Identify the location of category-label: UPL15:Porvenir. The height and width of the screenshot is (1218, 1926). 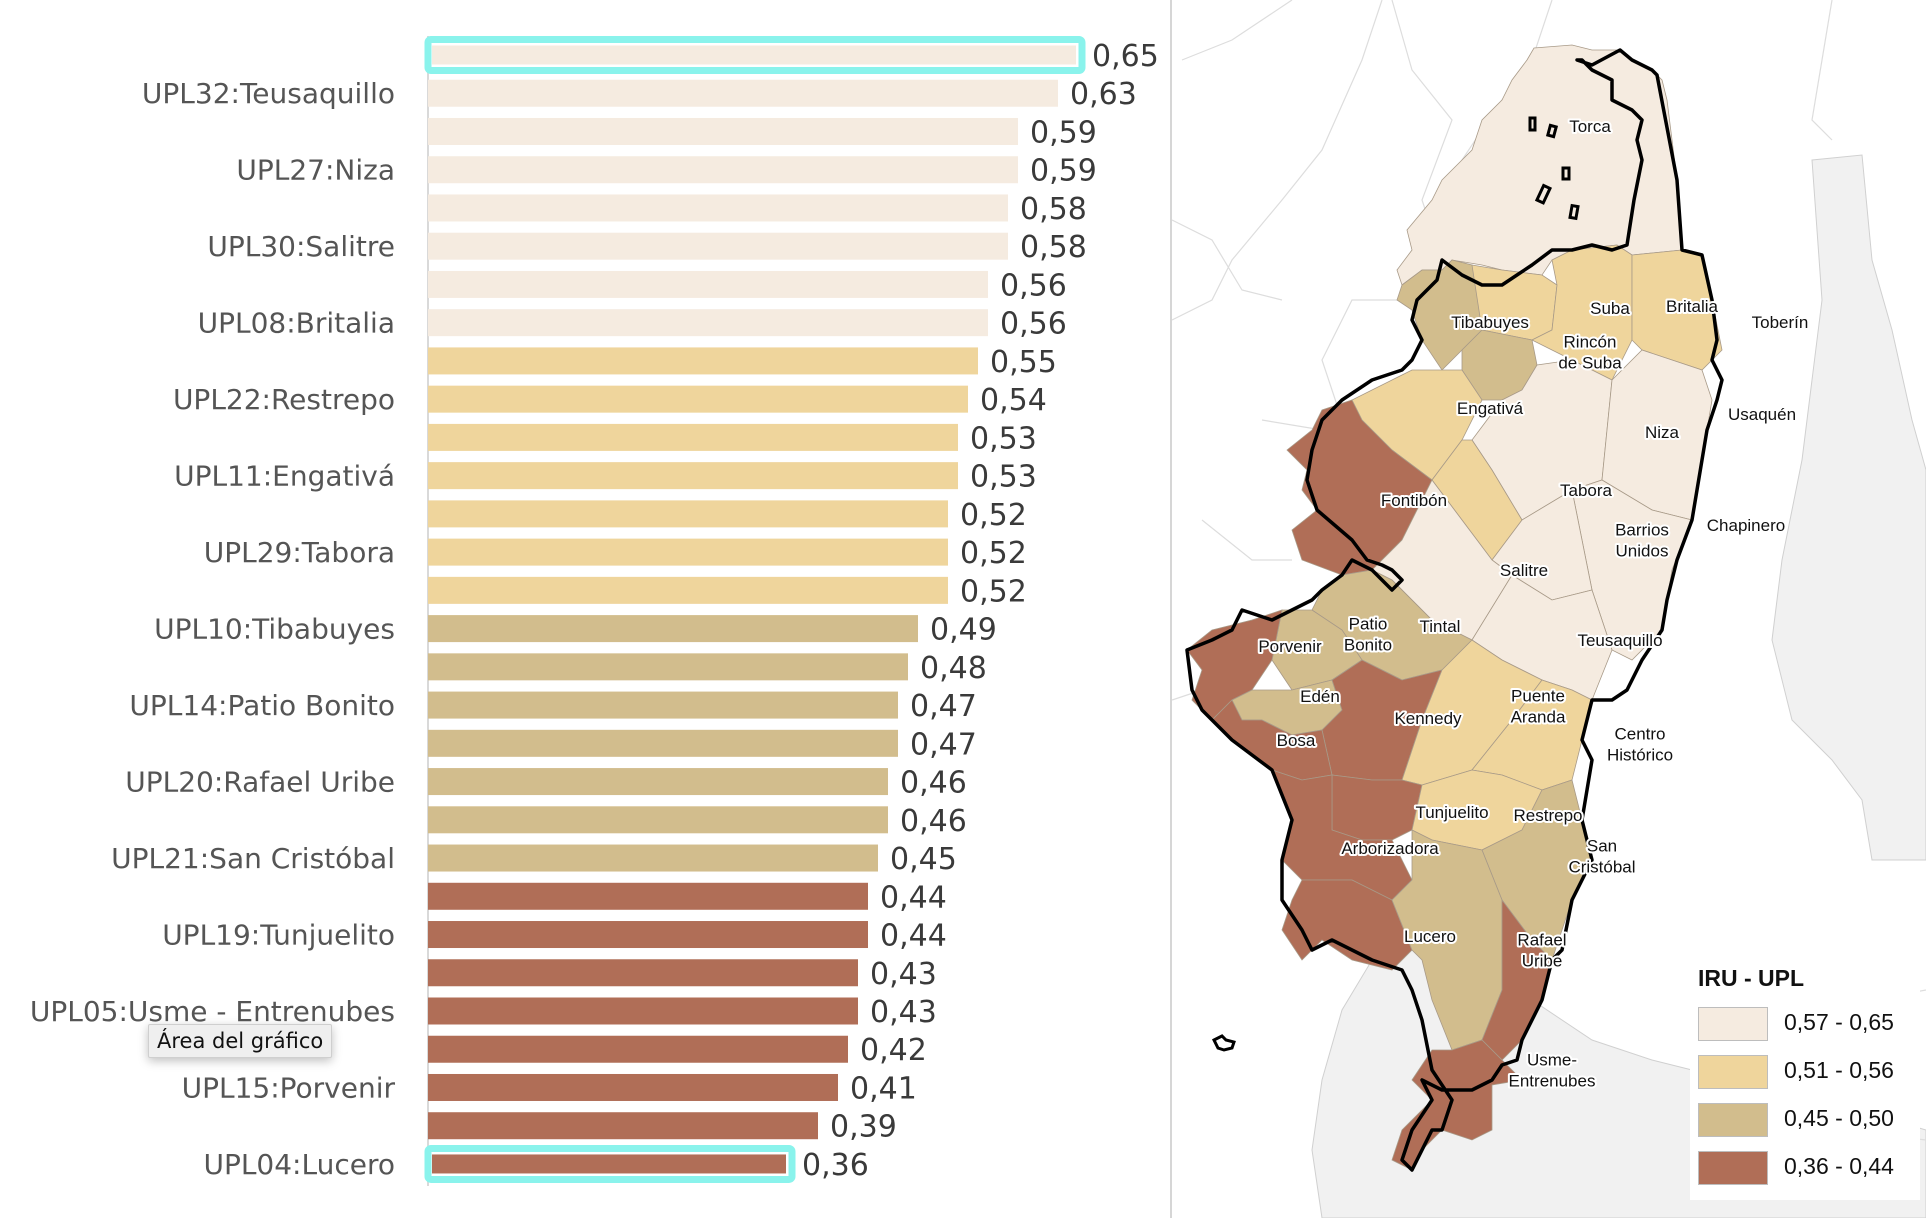
(289, 1087).